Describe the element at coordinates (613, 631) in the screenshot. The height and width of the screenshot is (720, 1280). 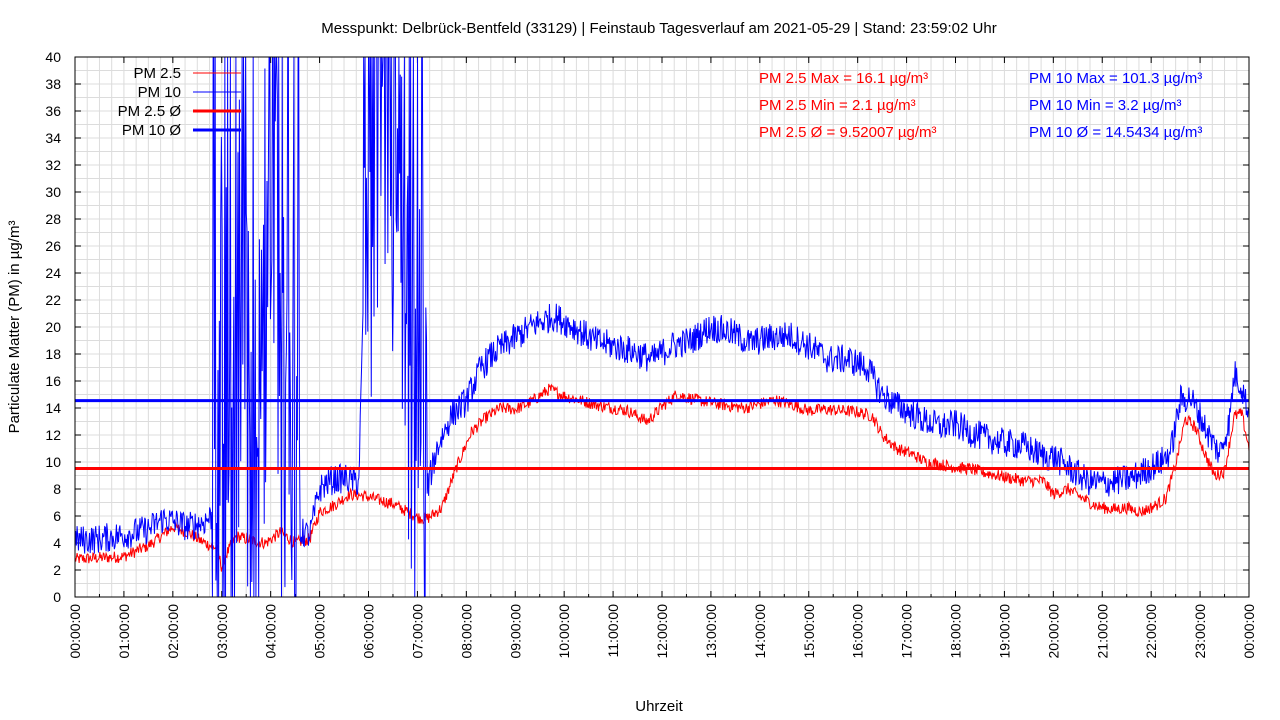
I see `x-tick-label: 11:00:00` at that location.